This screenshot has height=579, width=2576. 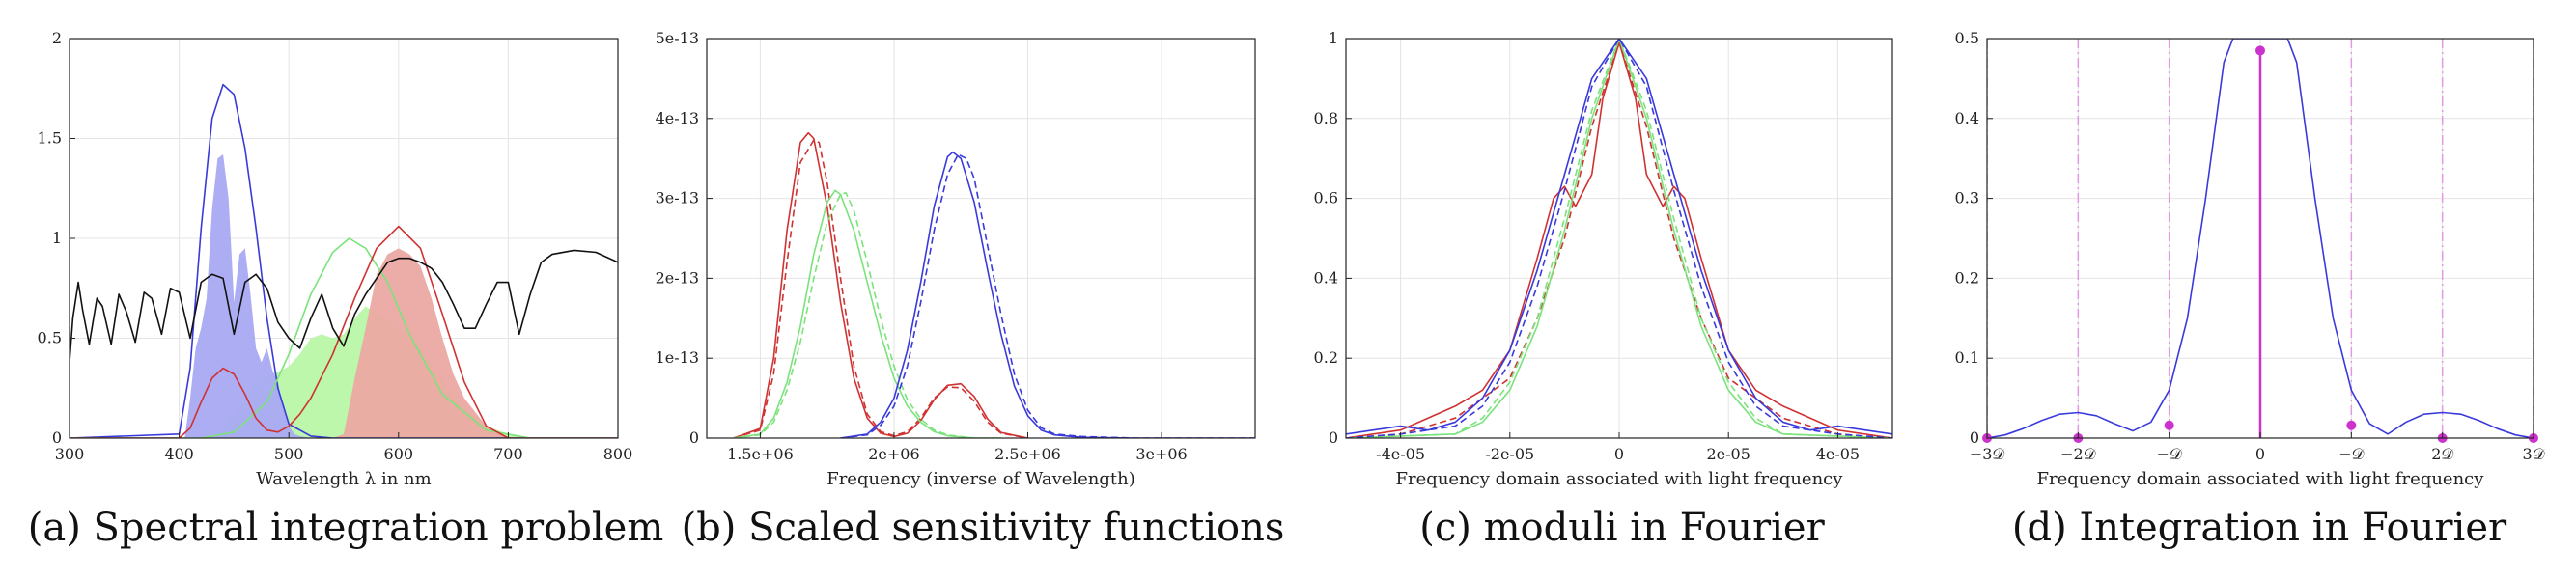 What do you see at coordinates (289, 454) in the screenshot?
I see `x-tick-label: 500` at bounding box center [289, 454].